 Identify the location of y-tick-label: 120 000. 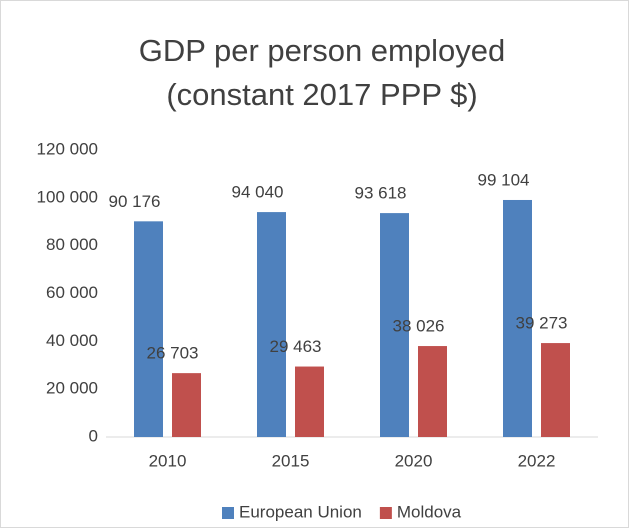
(67, 148).